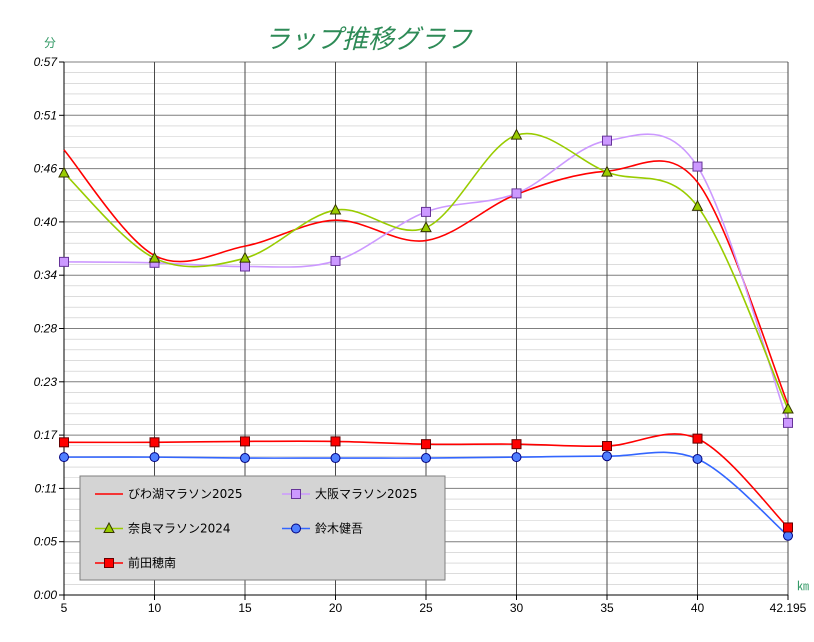 This screenshot has height=642, width=814. What do you see at coordinates (152, 562) in the screenshot?
I see `legend-label: 前田穂南` at bounding box center [152, 562].